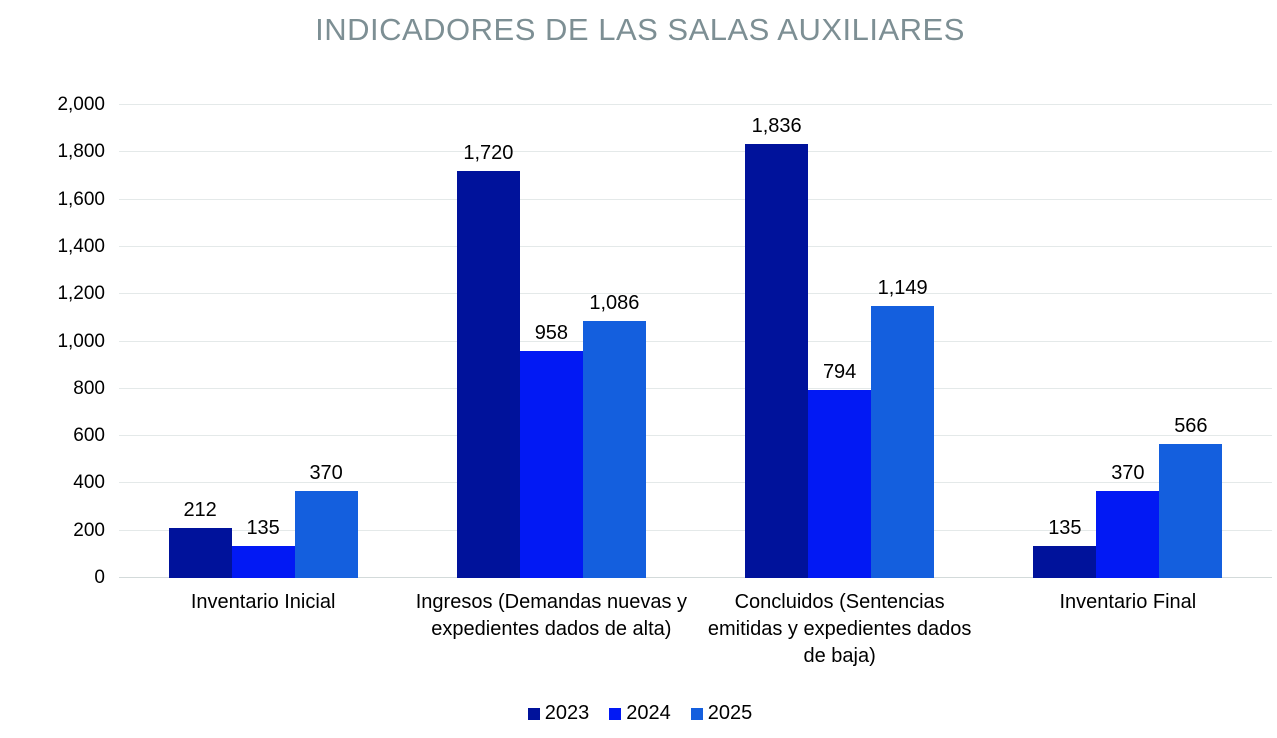 The height and width of the screenshot is (738, 1277). Describe the element at coordinates (1191, 426) in the screenshot. I see `data-label: 566` at that location.